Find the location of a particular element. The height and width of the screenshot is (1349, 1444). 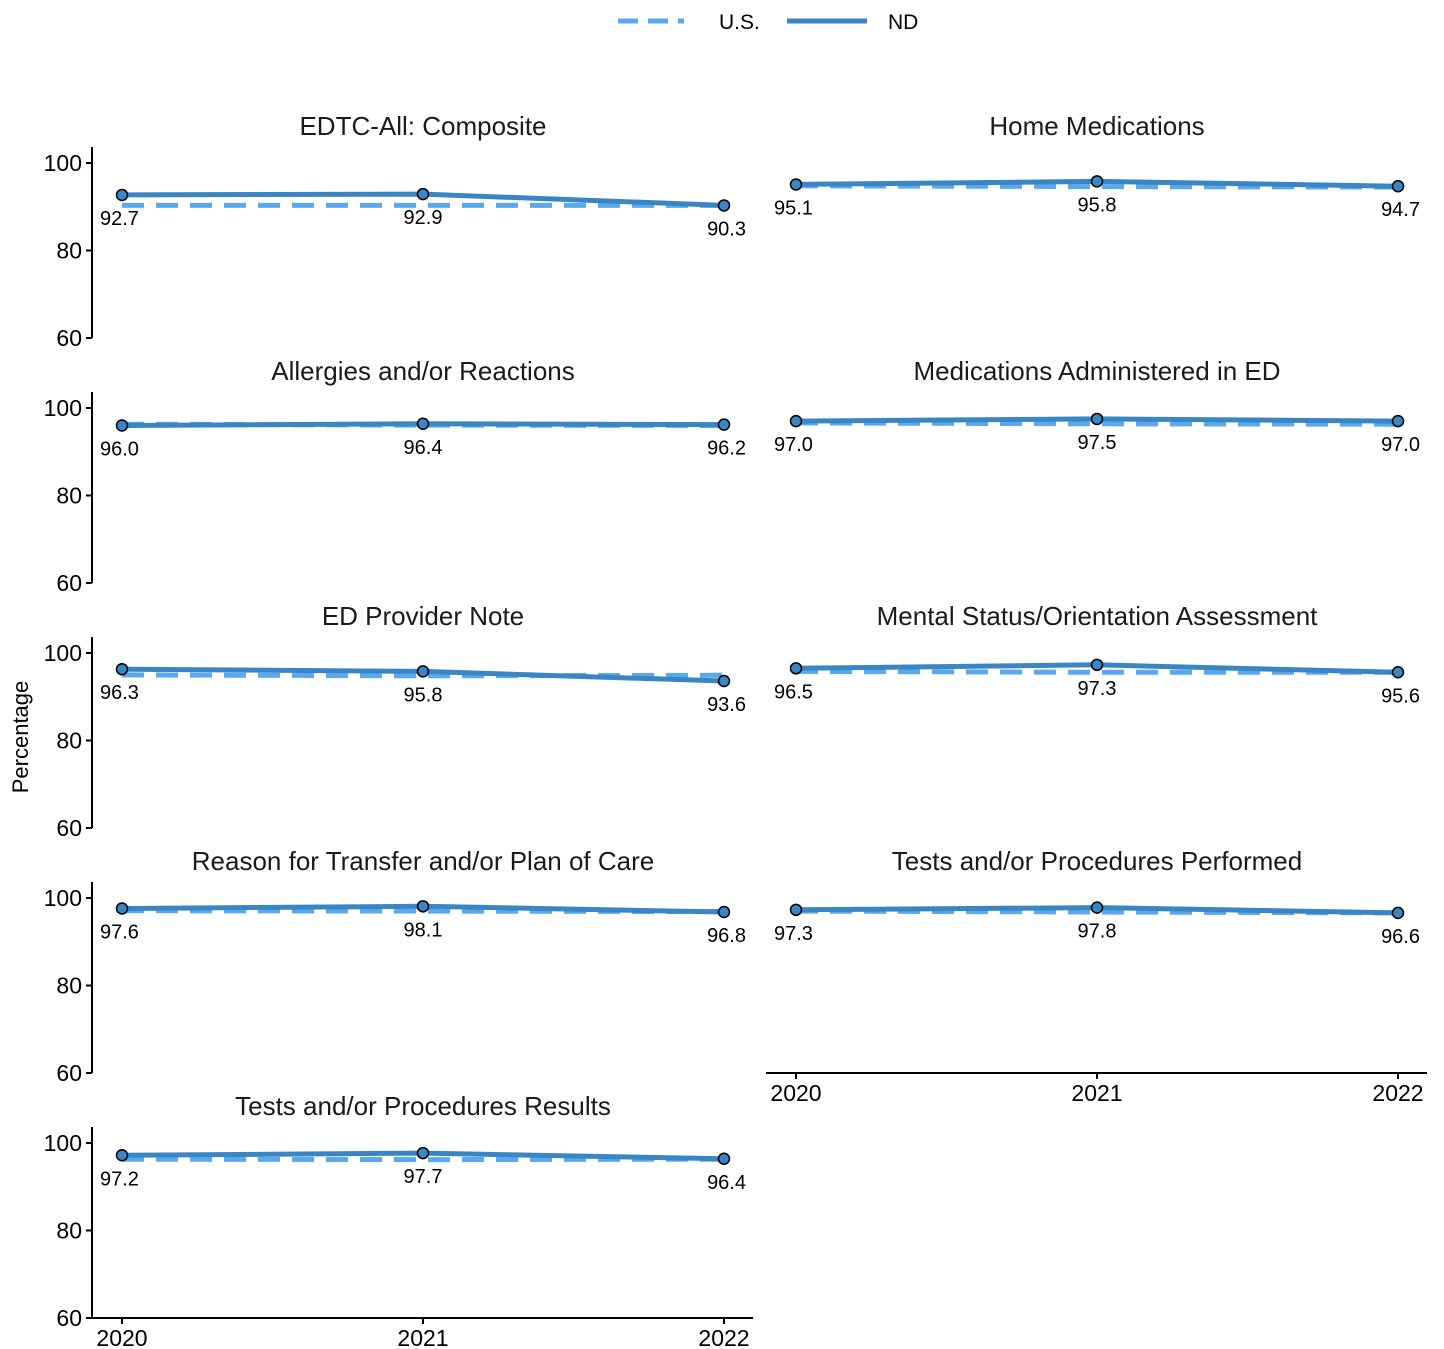

nd-data-label: 97.8 is located at coordinates (1097, 932).